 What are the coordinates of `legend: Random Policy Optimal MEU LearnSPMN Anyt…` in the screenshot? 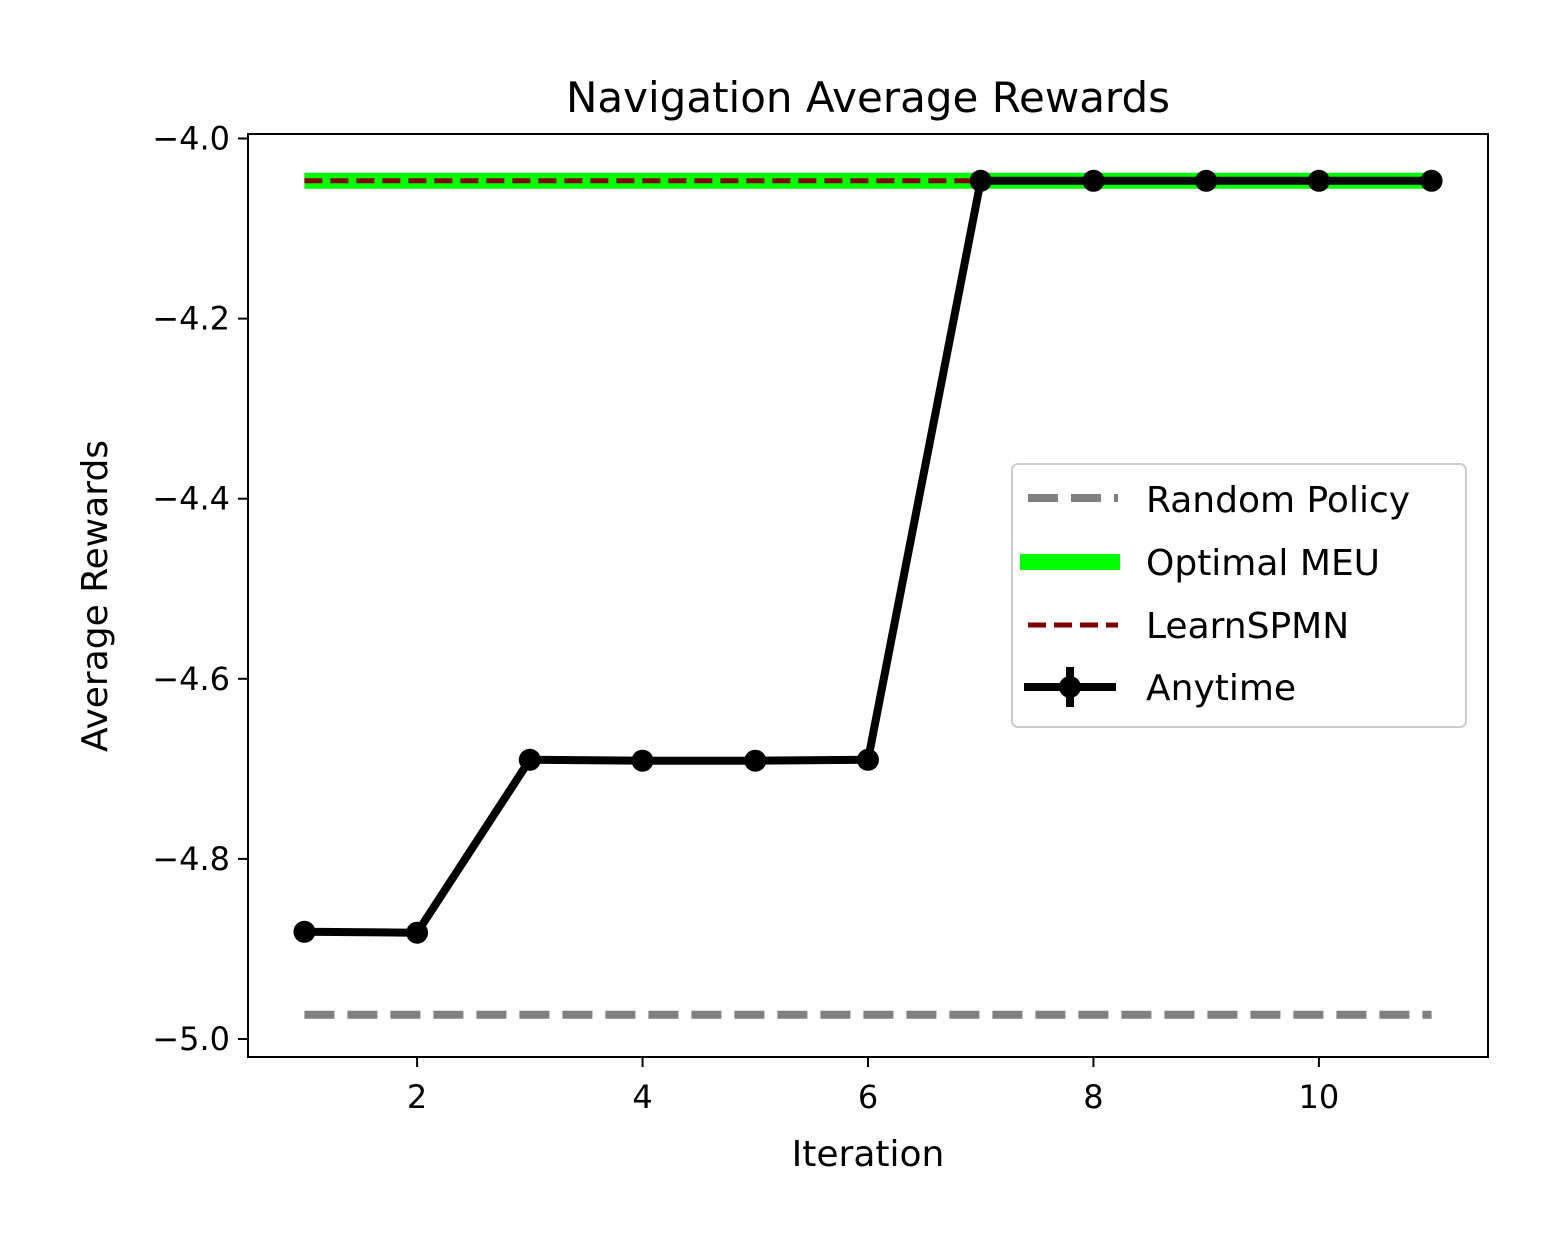 It's located at (1239, 595).